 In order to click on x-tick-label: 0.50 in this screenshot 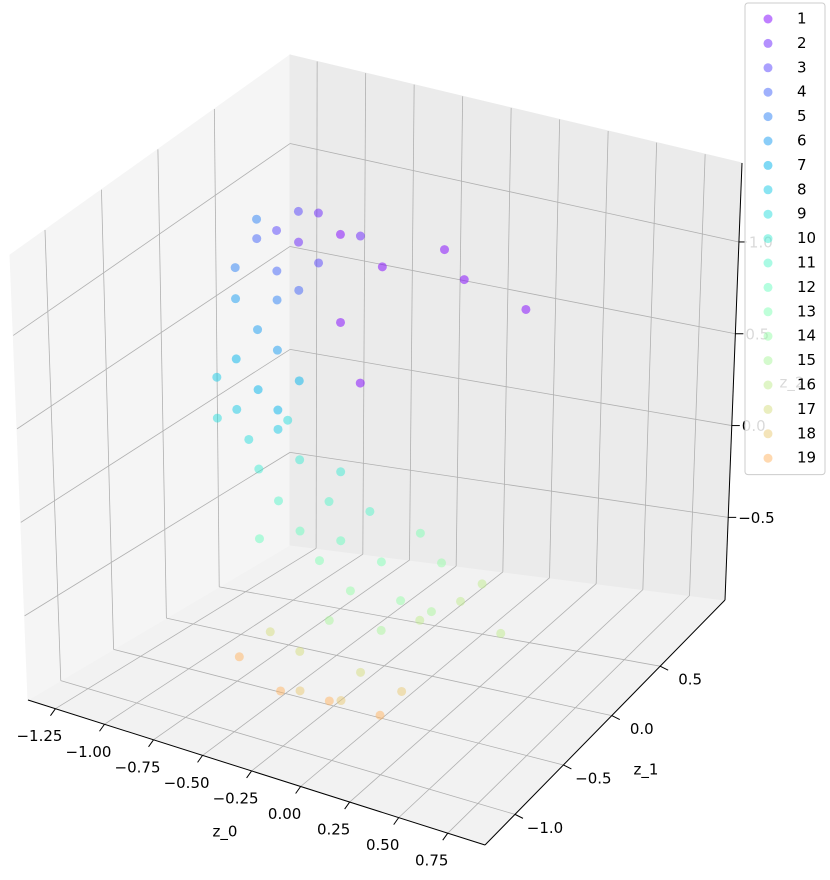, I will do `click(382, 845)`.